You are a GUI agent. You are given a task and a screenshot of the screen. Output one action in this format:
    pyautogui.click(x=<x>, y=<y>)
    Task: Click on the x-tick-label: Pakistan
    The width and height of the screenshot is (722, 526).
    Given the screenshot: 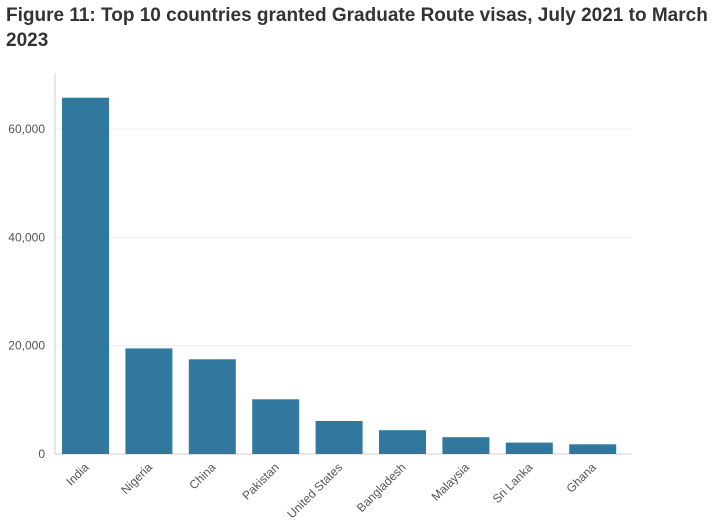 What is the action you would take?
    pyautogui.click(x=260, y=481)
    